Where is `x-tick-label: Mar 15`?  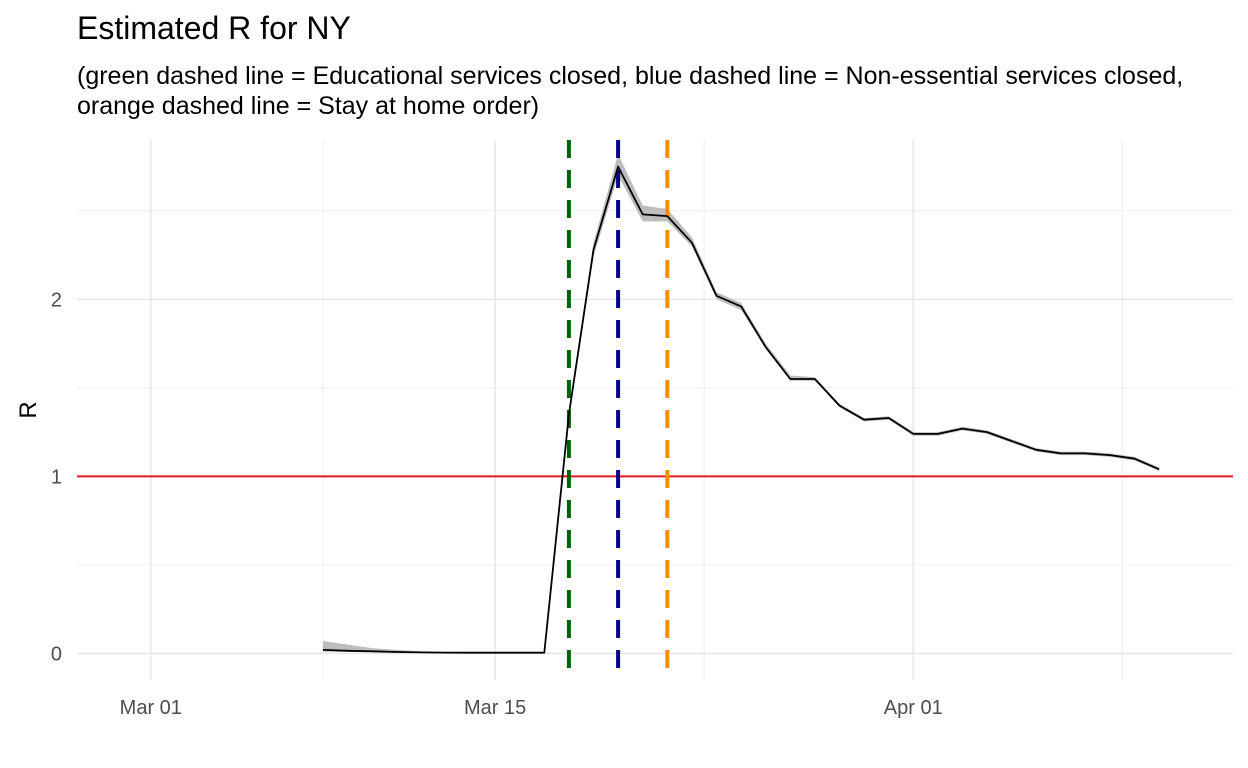 x-tick-label: Mar 15 is located at coordinates (495, 708).